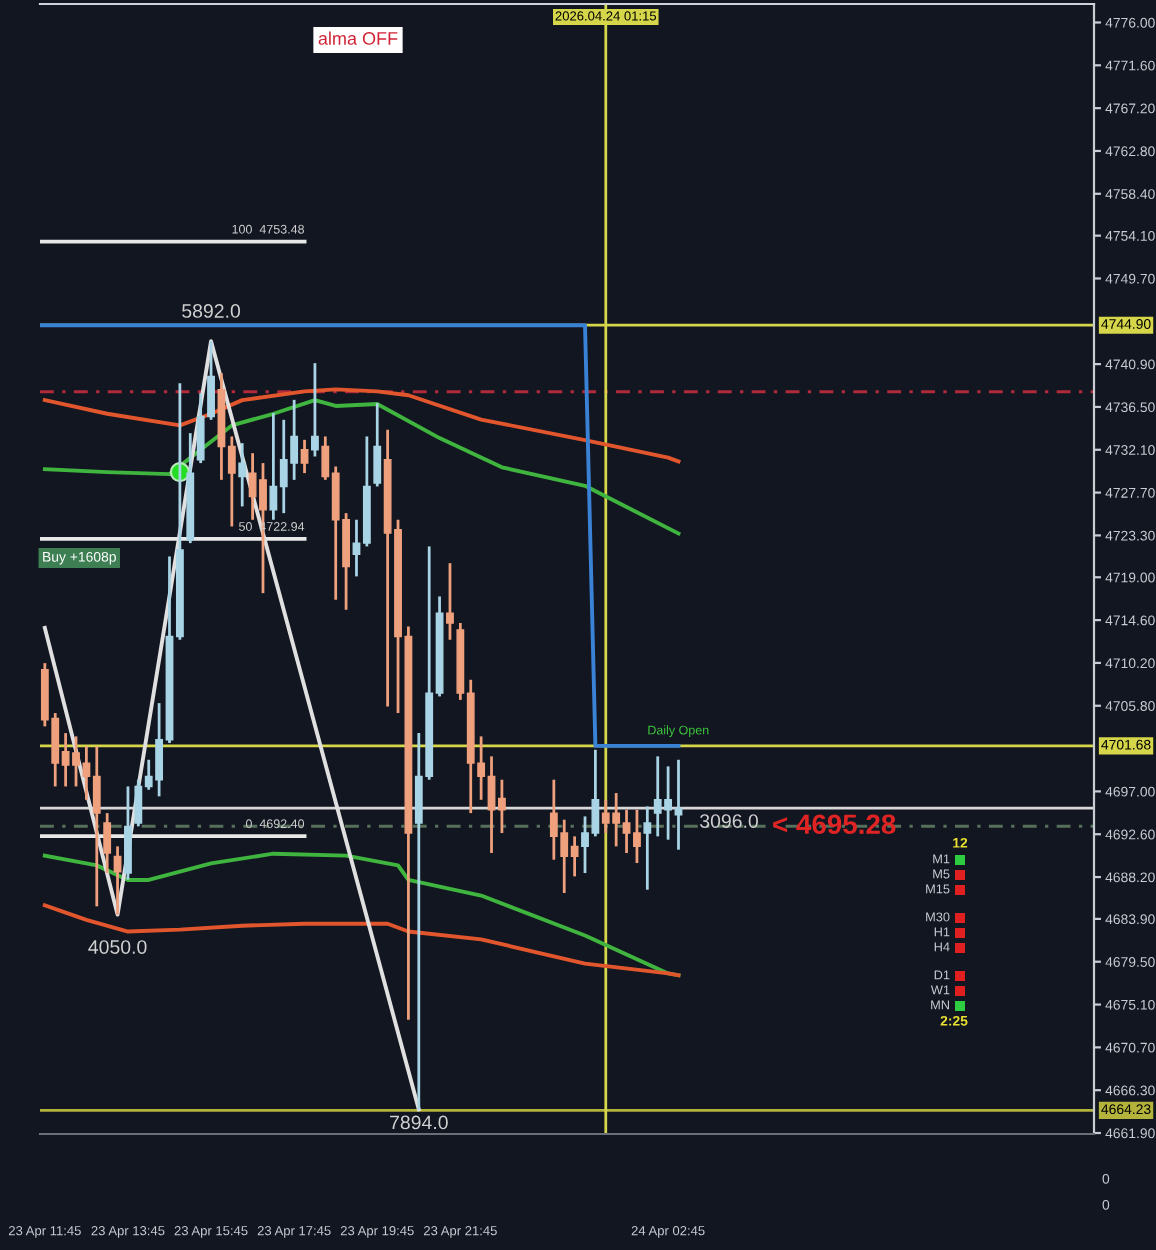  Describe the element at coordinates (117, 947) in the screenshot. I see `annotation: 4050.0` at that location.